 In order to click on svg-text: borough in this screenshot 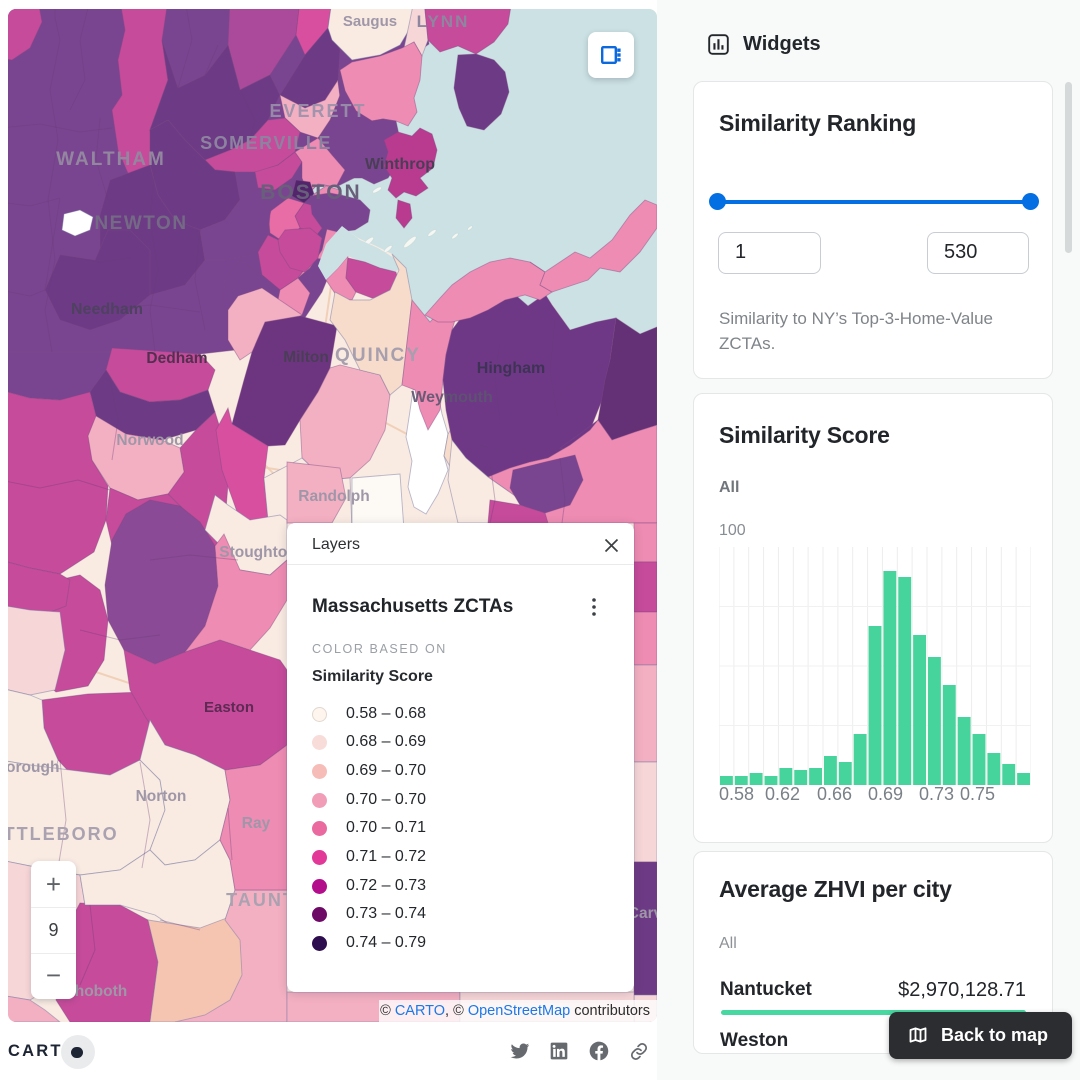, I will do `click(33, 767)`.